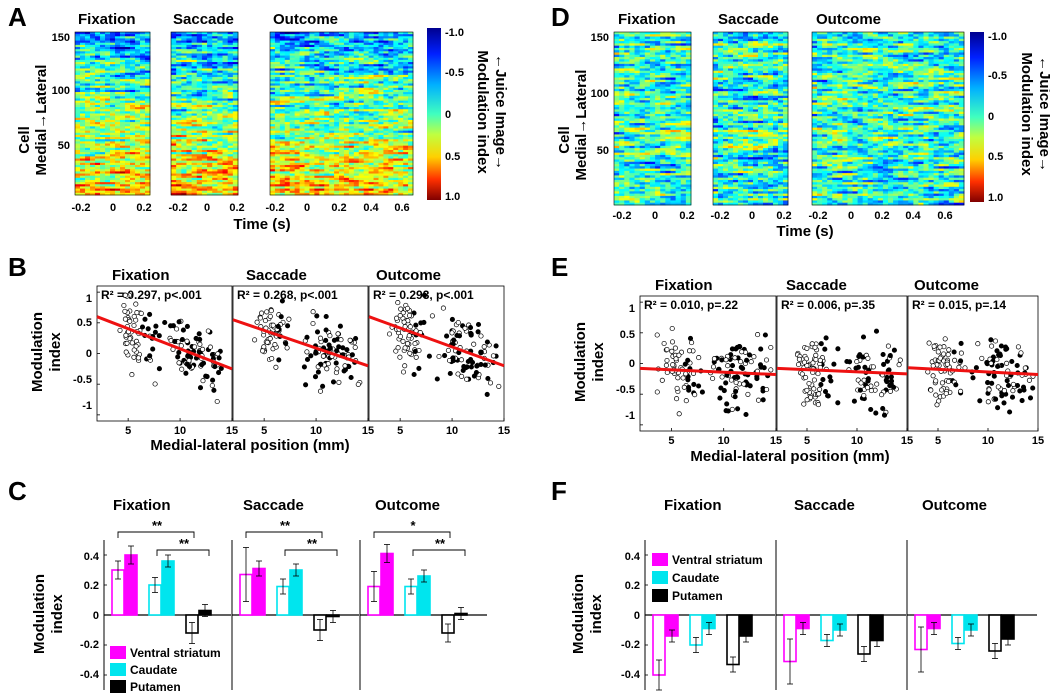 The height and width of the screenshot is (695, 1050). Describe the element at coordinates (482, 112) in the screenshot. I see `colorbar-a-label: Modulation index` at that location.